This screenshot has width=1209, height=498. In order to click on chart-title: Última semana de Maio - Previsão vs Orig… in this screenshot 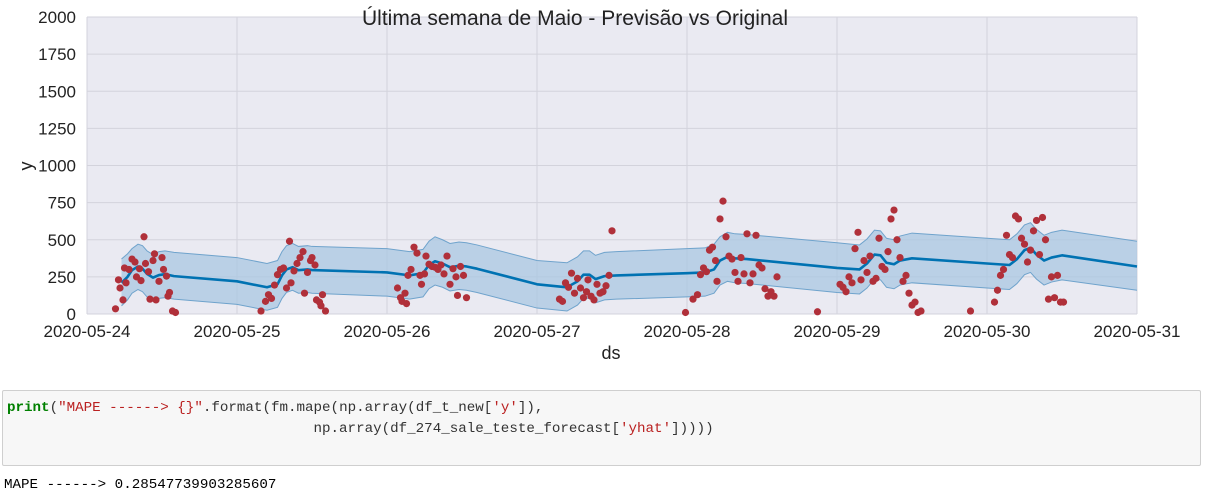, I will do `click(575, 18)`.